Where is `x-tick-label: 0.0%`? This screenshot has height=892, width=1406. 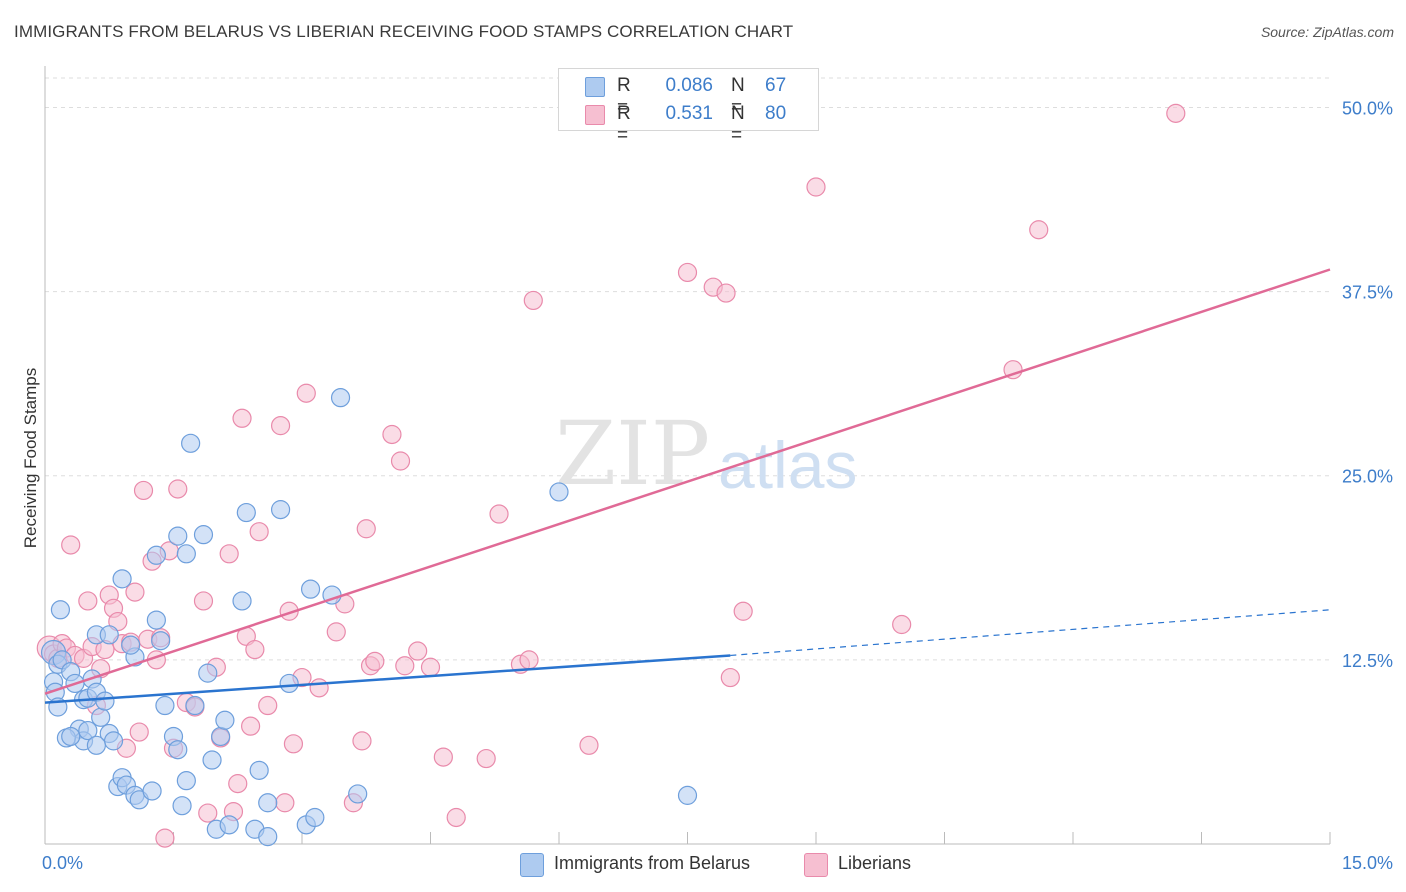
x-tick-label: 0.0% is located at coordinates (62, 863).